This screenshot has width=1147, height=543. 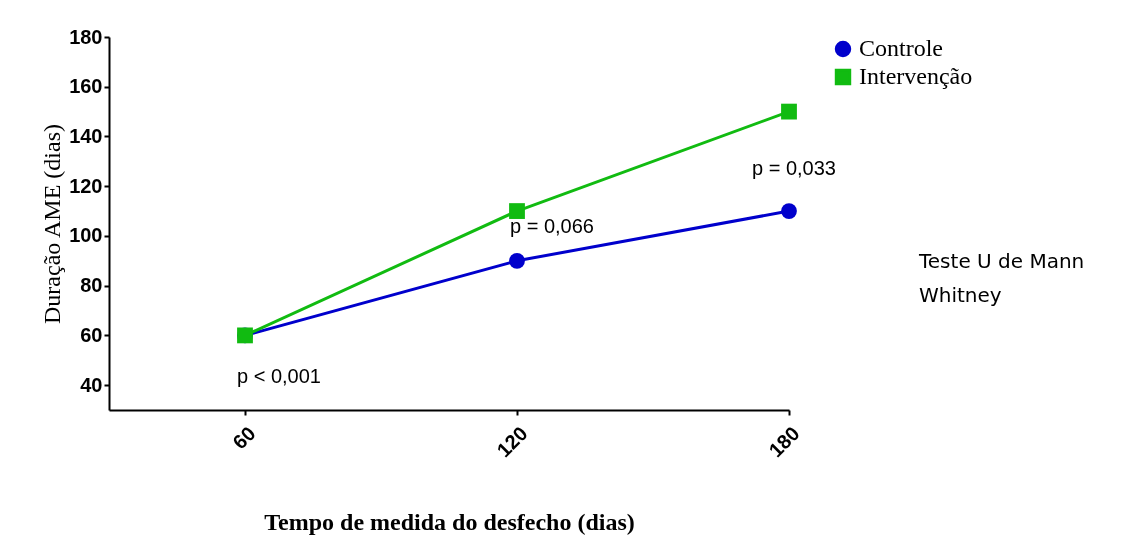 What do you see at coordinates (784, 442) in the screenshot?
I see `x-tick-label: 180` at bounding box center [784, 442].